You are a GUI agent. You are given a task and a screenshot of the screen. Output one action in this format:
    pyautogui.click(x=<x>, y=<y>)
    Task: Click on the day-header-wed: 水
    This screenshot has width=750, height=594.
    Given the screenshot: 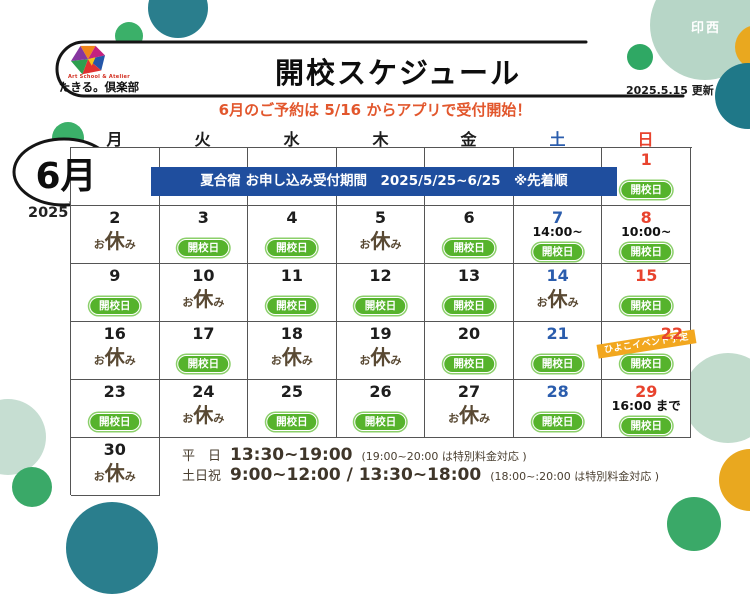 What is the action you would take?
    pyautogui.click(x=291, y=139)
    